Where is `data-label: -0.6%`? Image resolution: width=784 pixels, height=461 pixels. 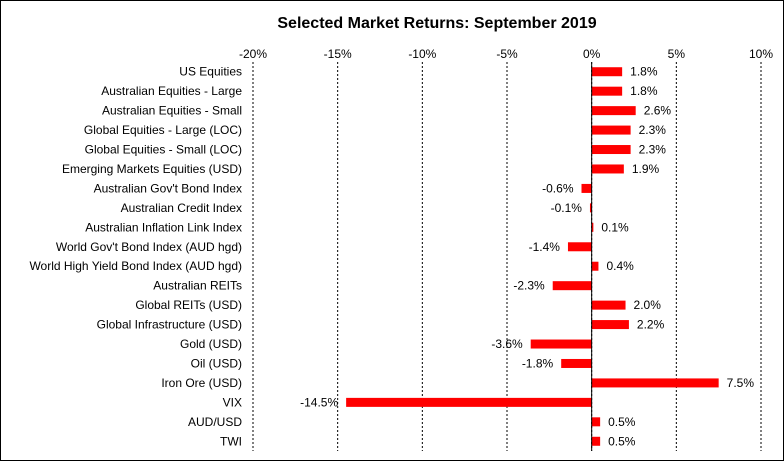 data-label: -0.6% is located at coordinates (558, 188).